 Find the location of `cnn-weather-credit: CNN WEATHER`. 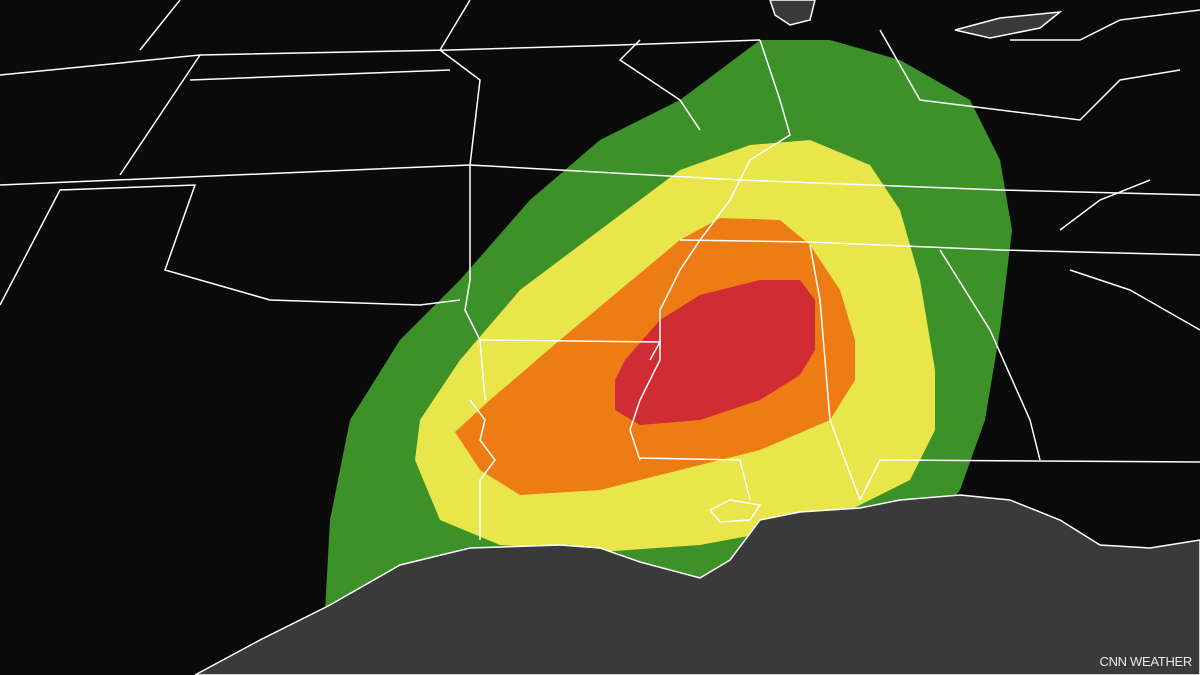

cnn-weather-credit: CNN WEATHER is located at coordinates (1145, 661).